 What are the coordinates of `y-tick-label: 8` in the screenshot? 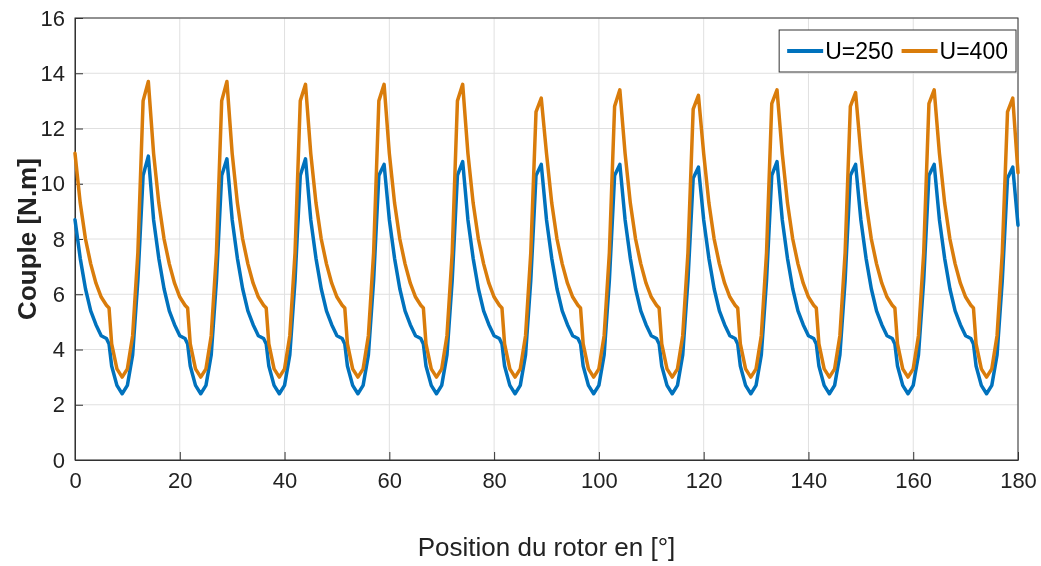 It's located at (58, 239).